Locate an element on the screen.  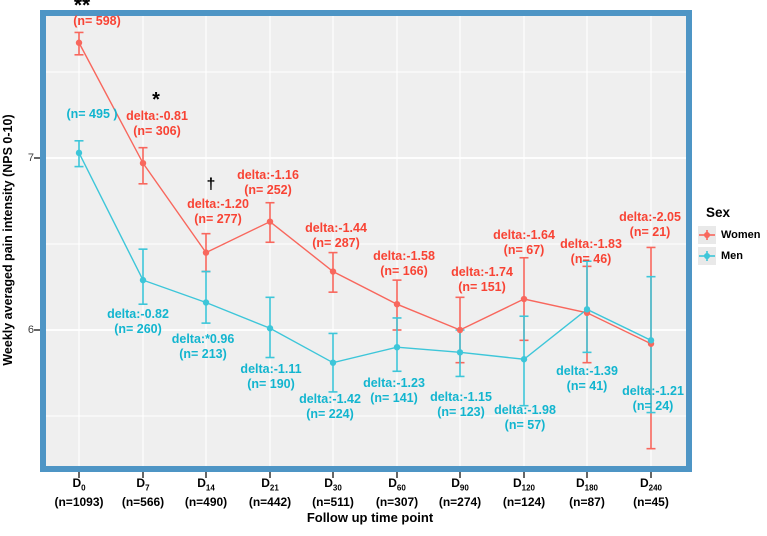
women-legend-glyph is located at coordinates (707, 235).